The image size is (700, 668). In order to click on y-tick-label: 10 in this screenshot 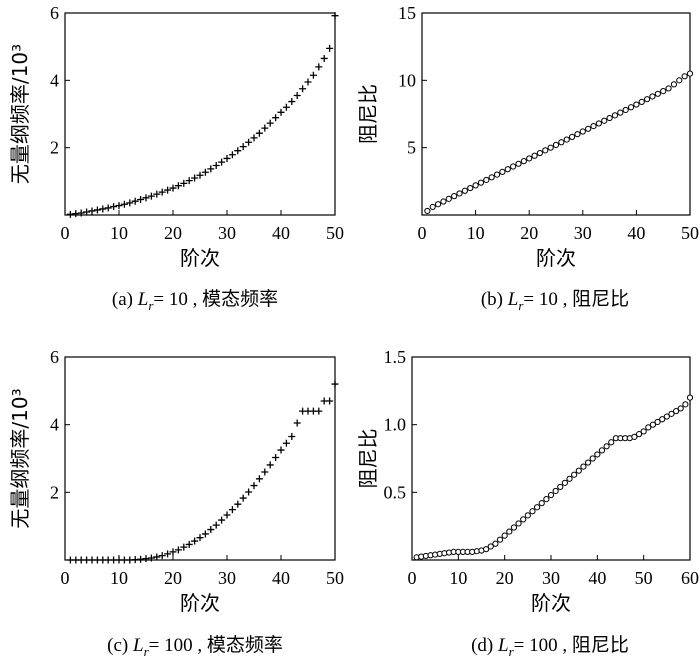, I will do `click(407, 80)`.